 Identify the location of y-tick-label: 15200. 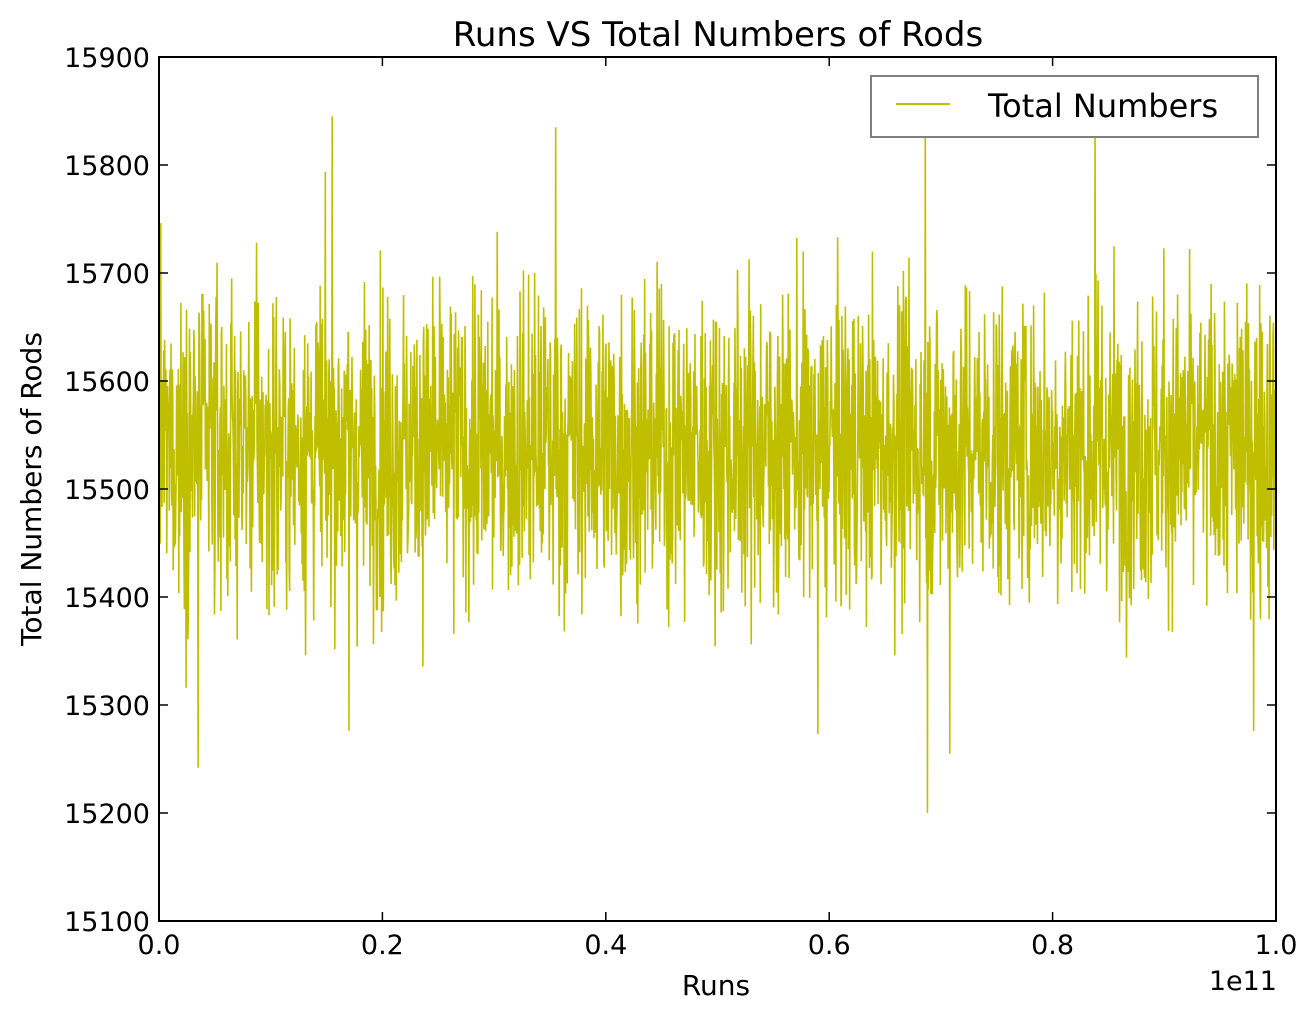
(107, 814).